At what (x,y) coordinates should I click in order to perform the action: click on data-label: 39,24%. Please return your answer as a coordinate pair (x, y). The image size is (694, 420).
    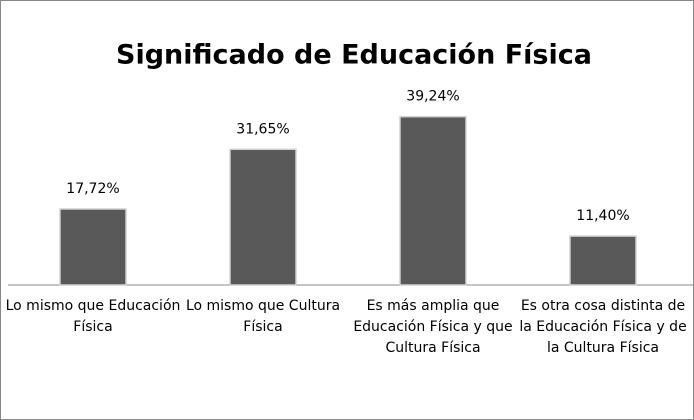
    Looking at the image, I should click on (432, 97).